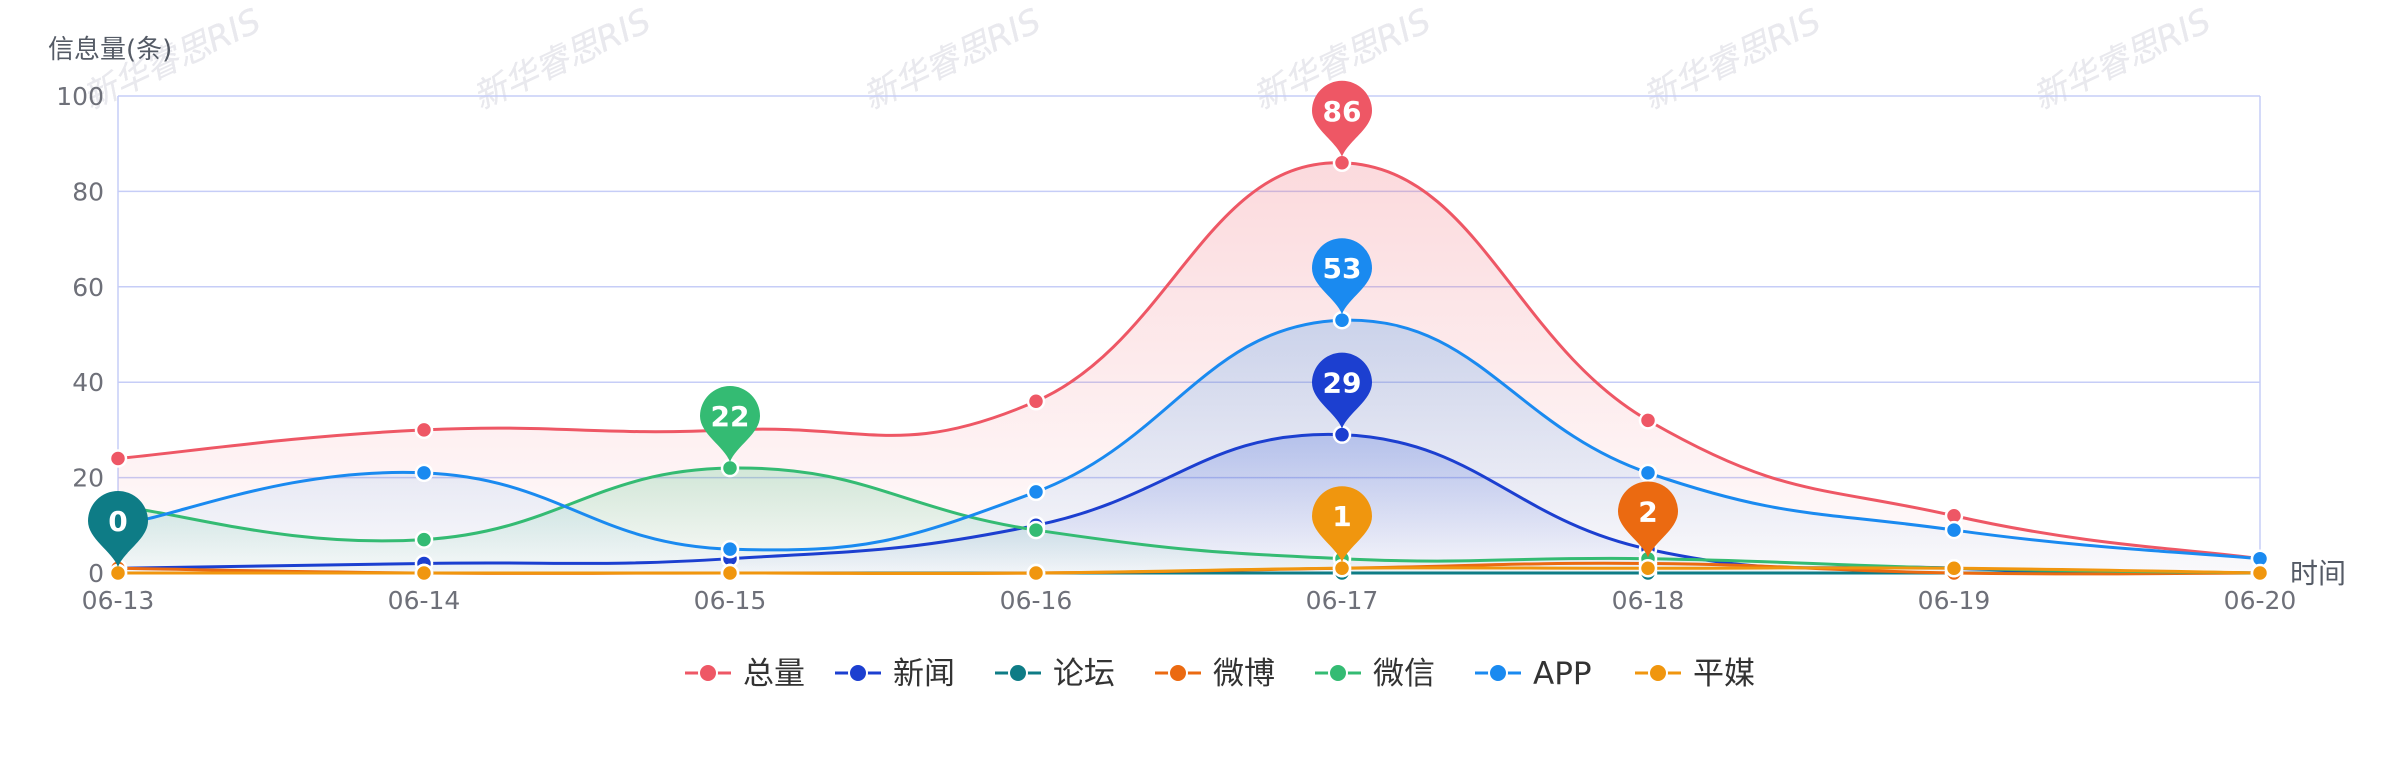 This screenshot has width=2393, height=759. Describe the element at coordinates (1342, 268) in the screenshot. I see `peak-value-label: 53` at that location.